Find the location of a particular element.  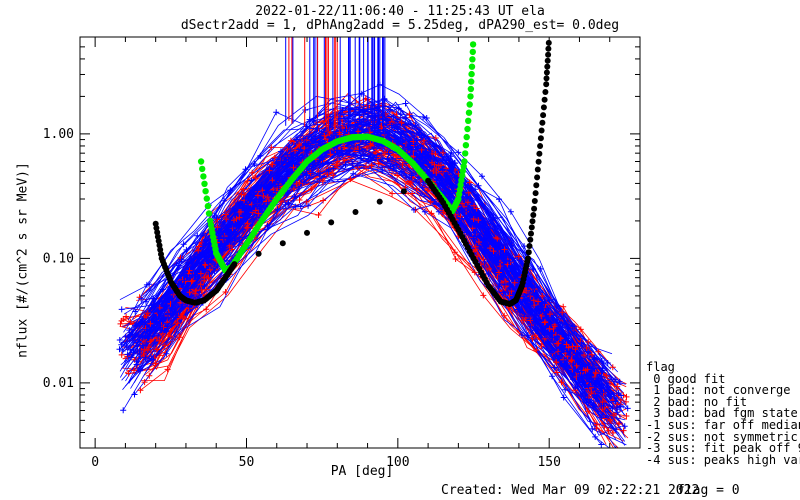

legend-title: flag is located at coordinates (660, 367).